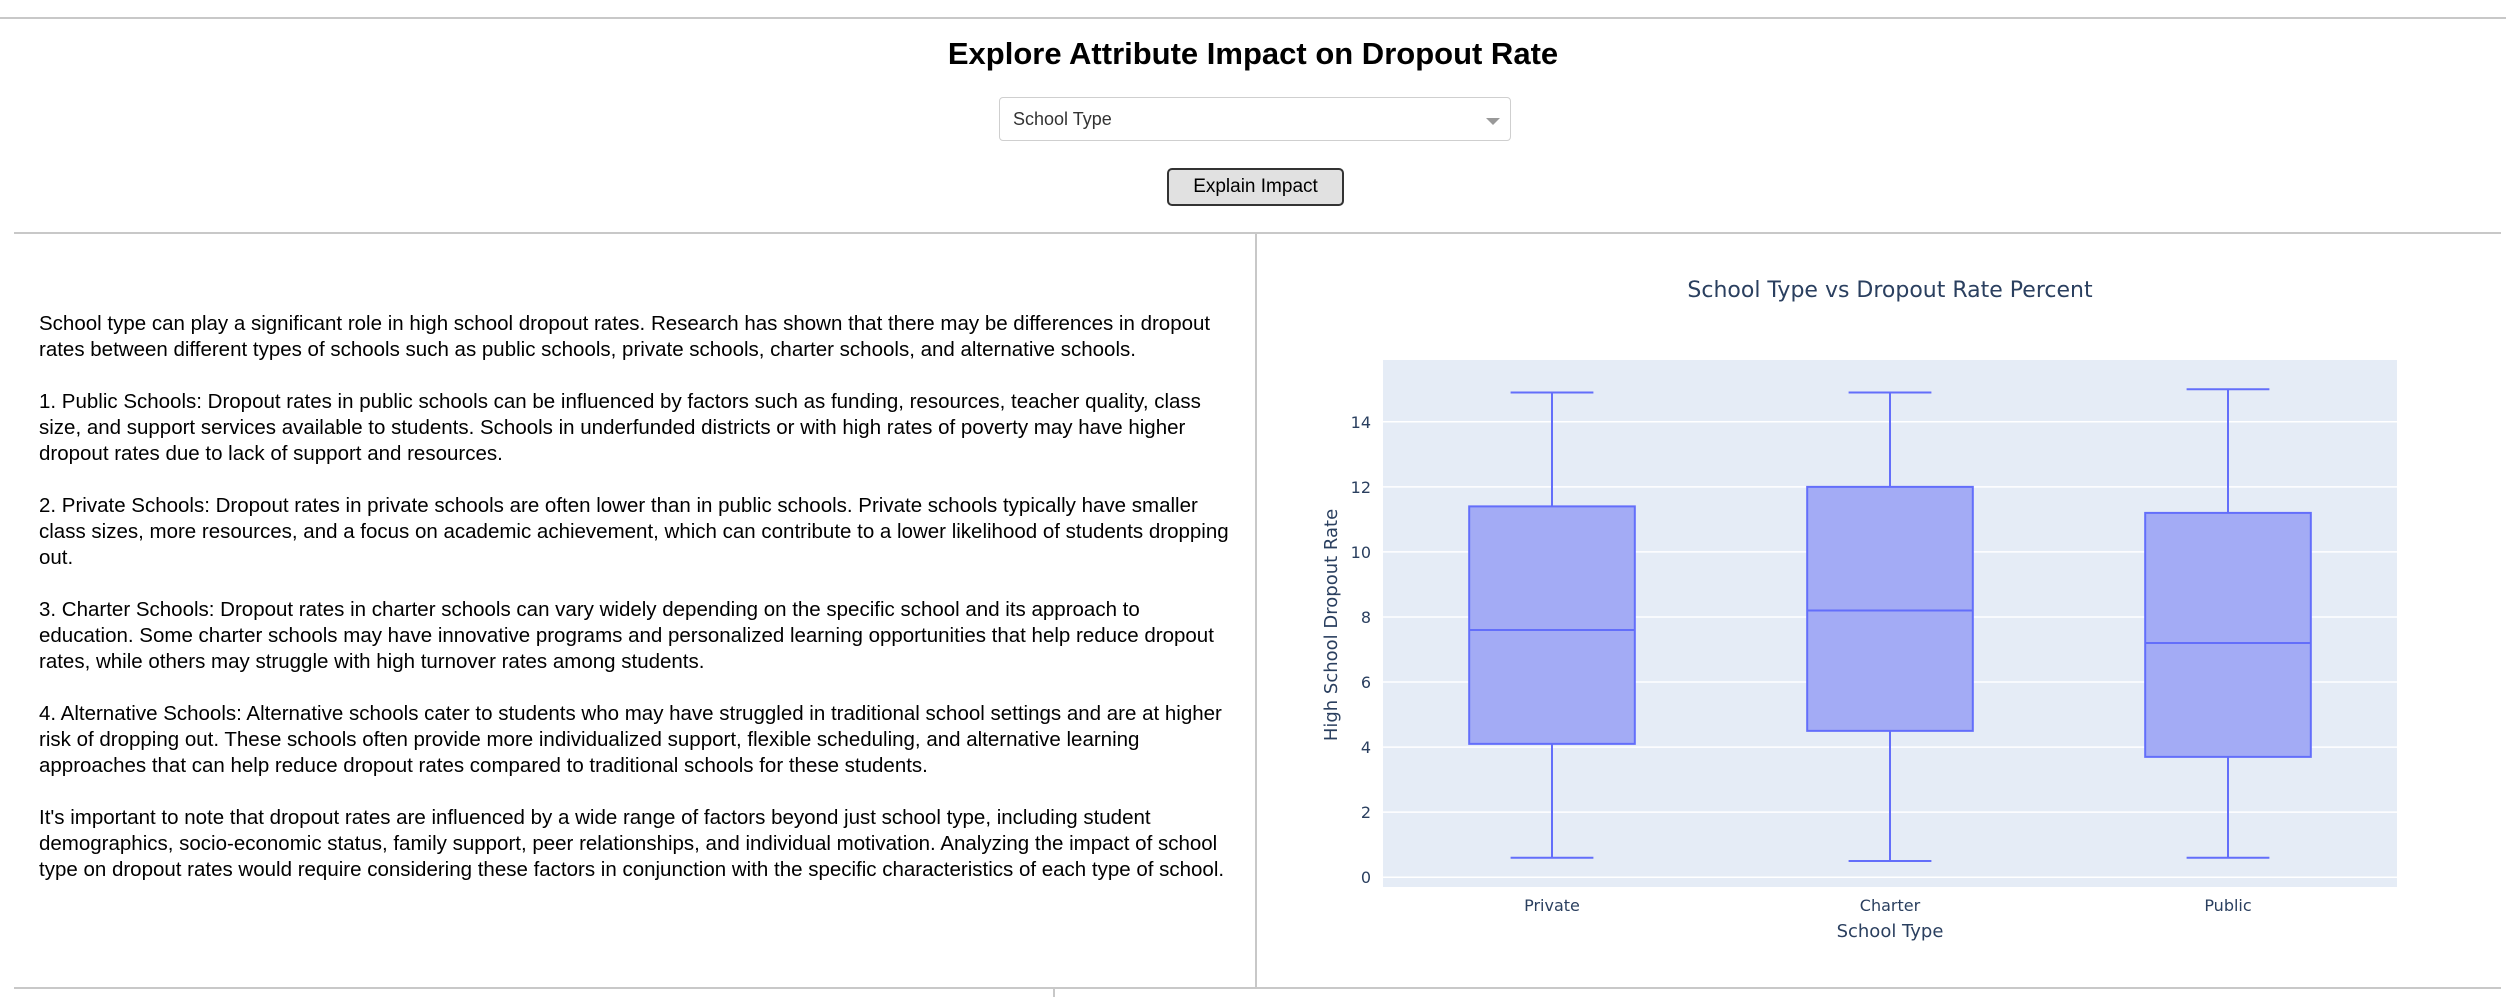 The image size is (2506, 997). I want to click on top-divider, so click(1253, 18).